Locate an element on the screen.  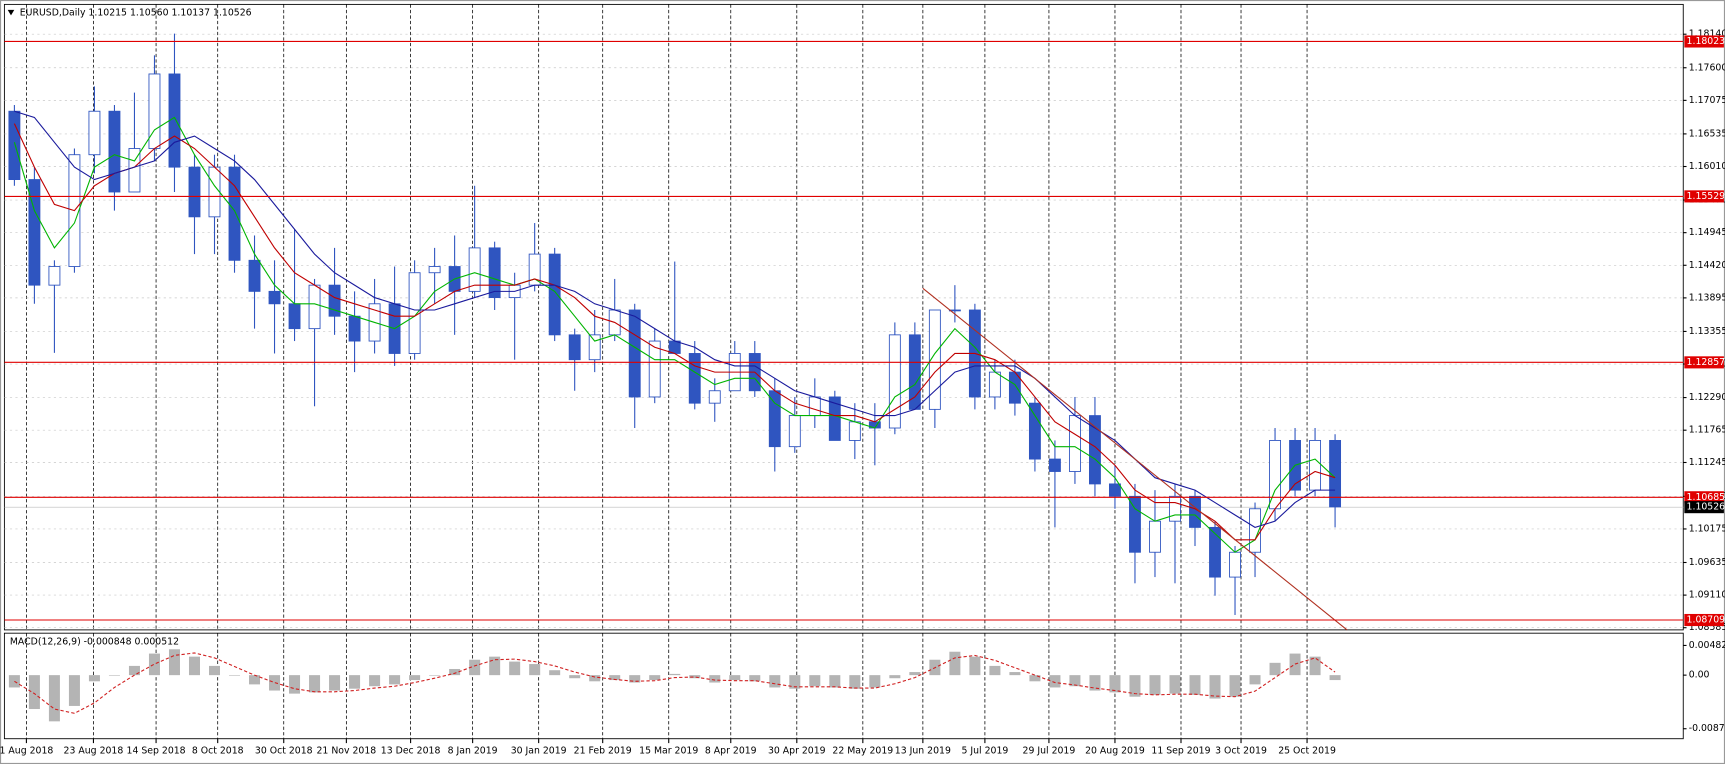
y-tick-label: 1.09635 is located at coordinates (1707, 562).